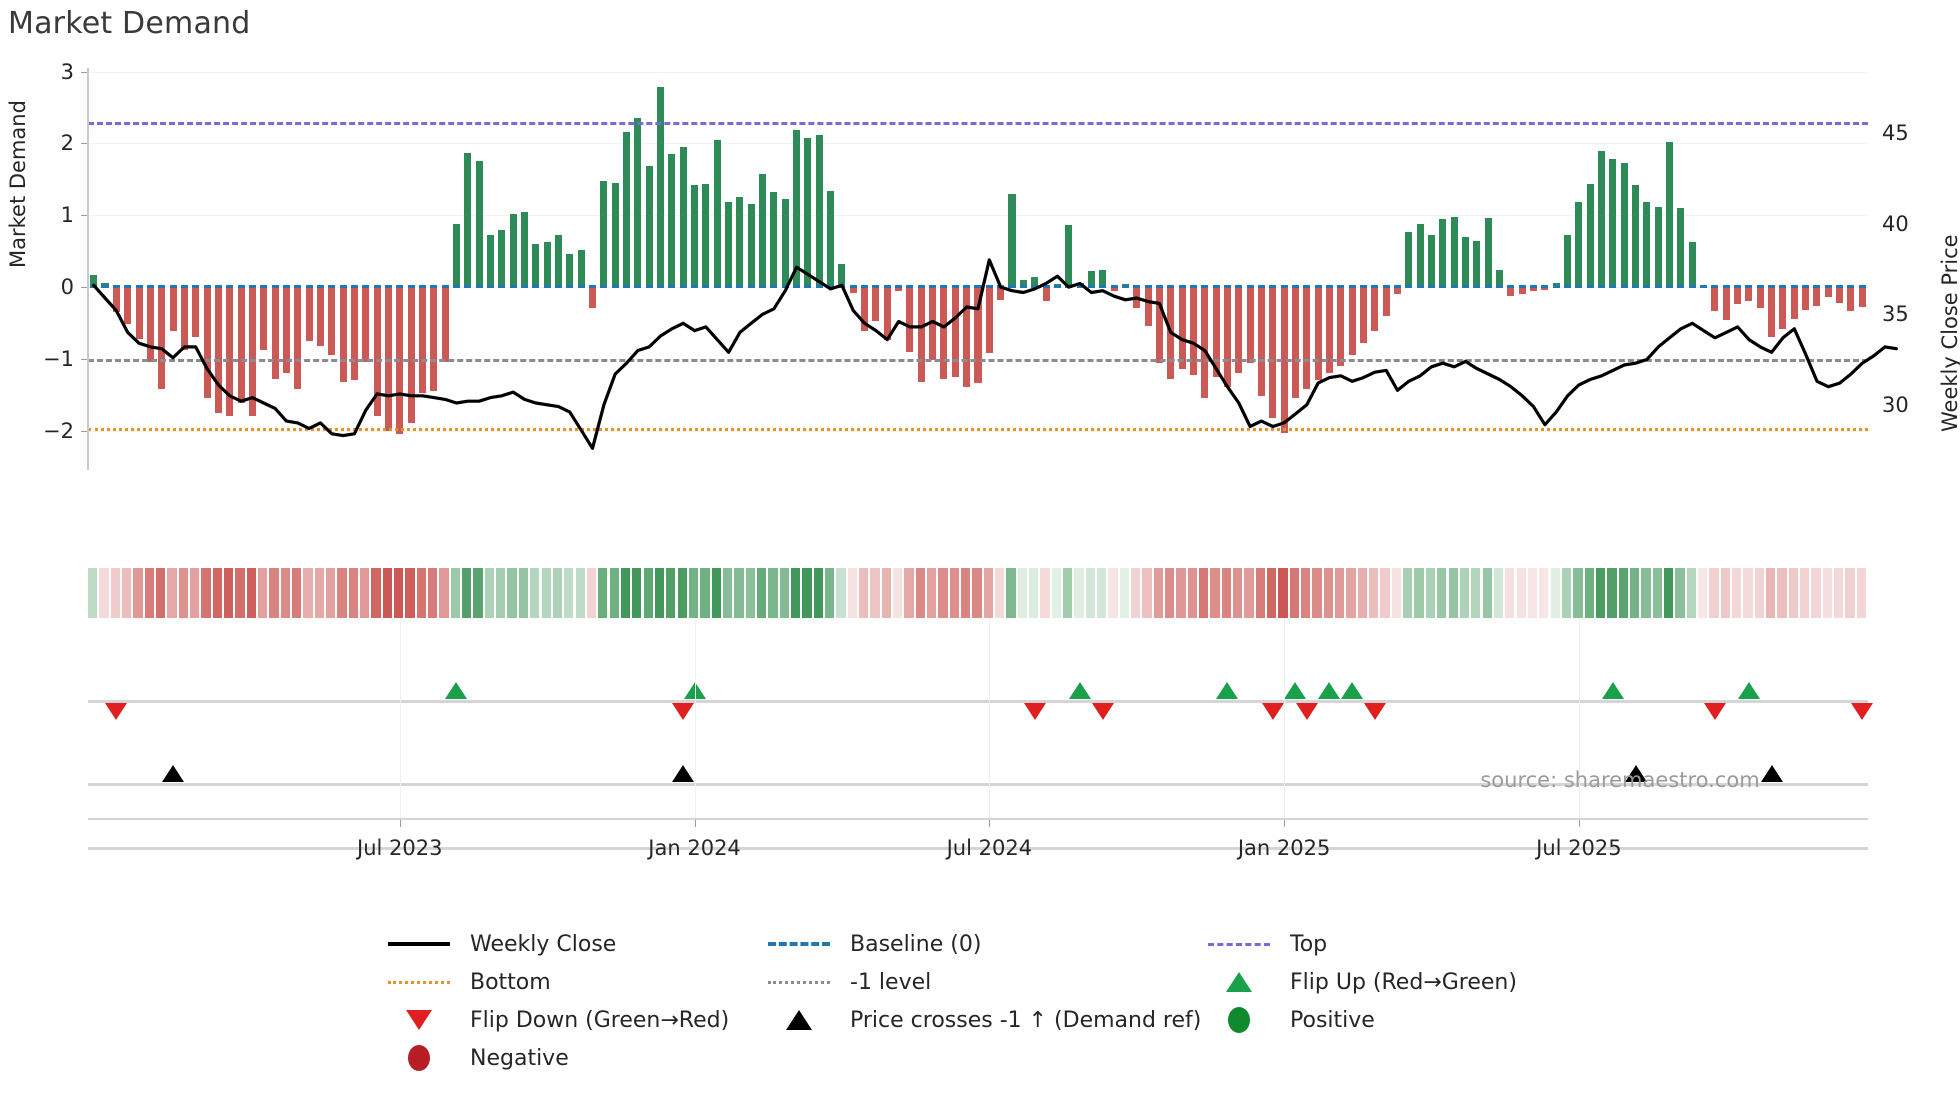  I want to click on legend-item: -1 level, so click(980, 982).